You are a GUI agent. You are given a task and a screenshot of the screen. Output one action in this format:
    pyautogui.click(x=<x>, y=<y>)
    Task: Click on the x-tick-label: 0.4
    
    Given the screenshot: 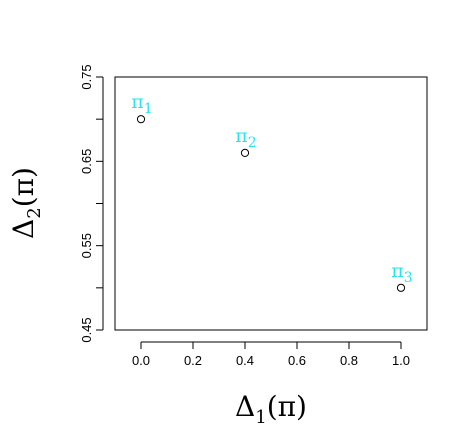 What is the action you would take?
    pyautogui.click(x=245, y=360)
    